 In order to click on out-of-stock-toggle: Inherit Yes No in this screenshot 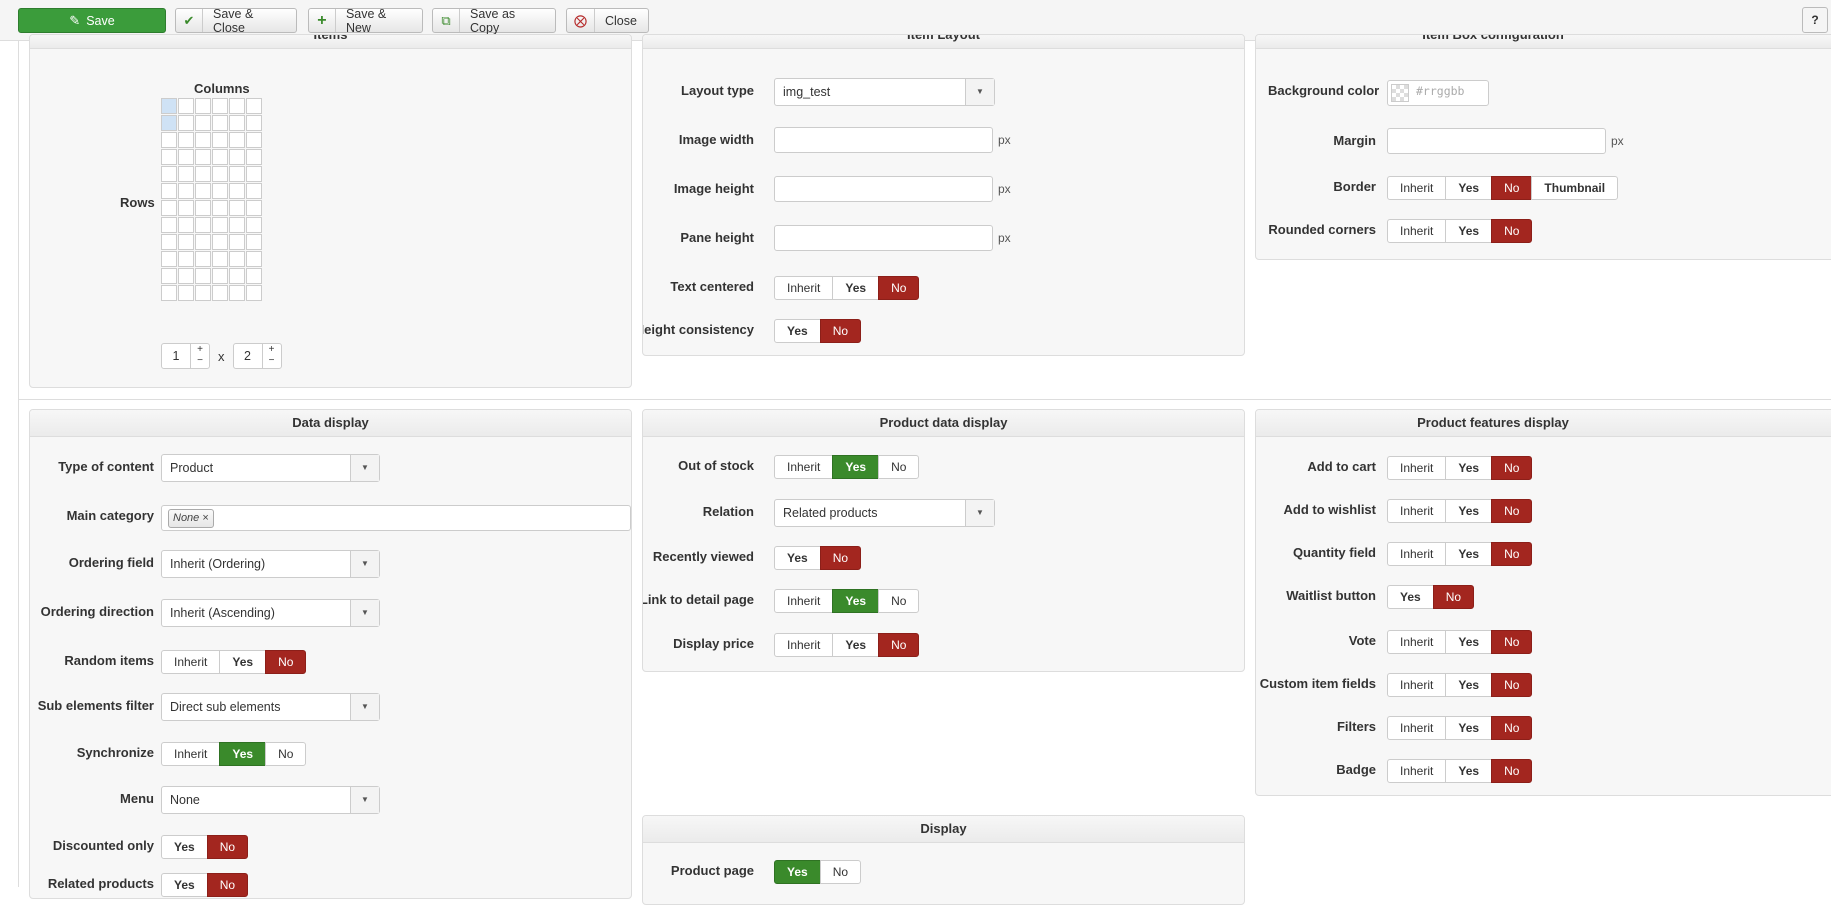, I will do `click(847, 467)`.